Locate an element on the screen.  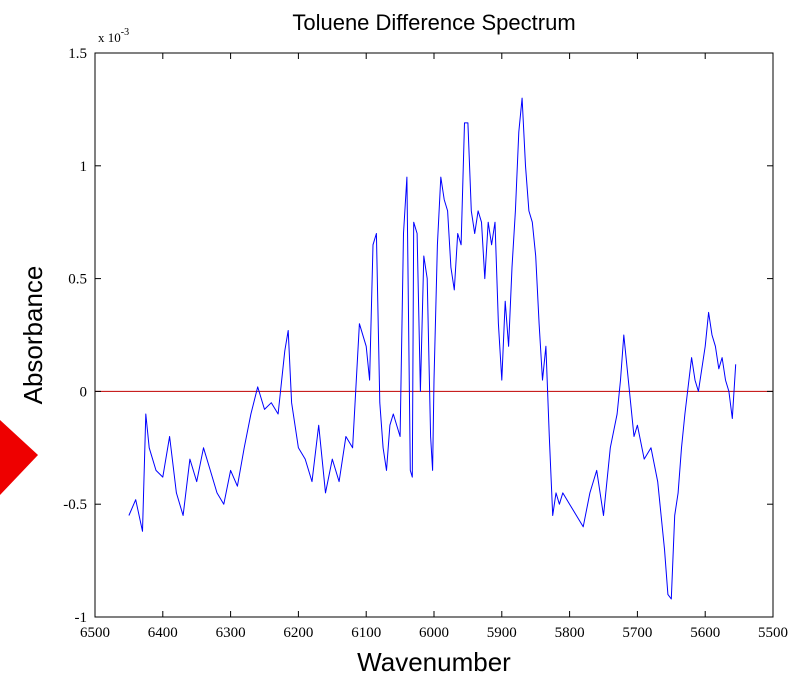
x-tick-label: 6200 is located at coordinates (298, 633).